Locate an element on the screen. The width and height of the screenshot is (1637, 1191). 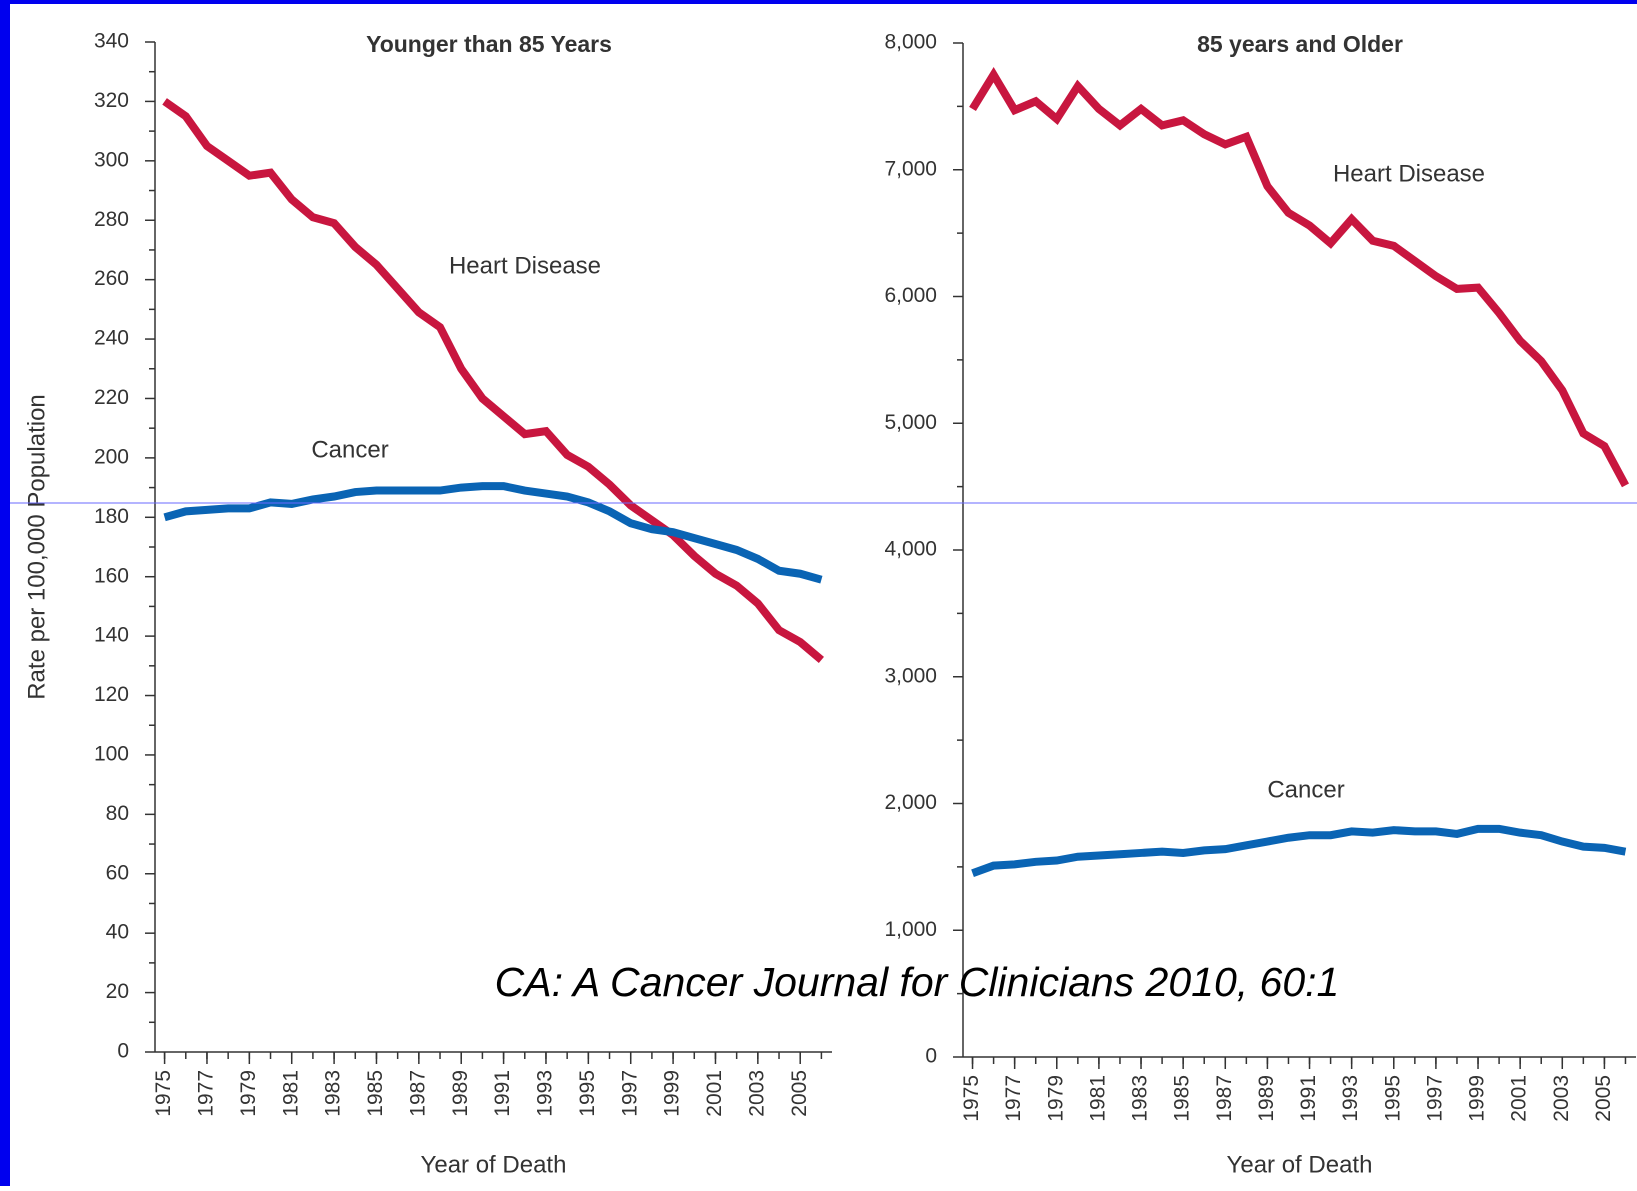
y-tick-label: 260 is located at coordinates (111, 278).